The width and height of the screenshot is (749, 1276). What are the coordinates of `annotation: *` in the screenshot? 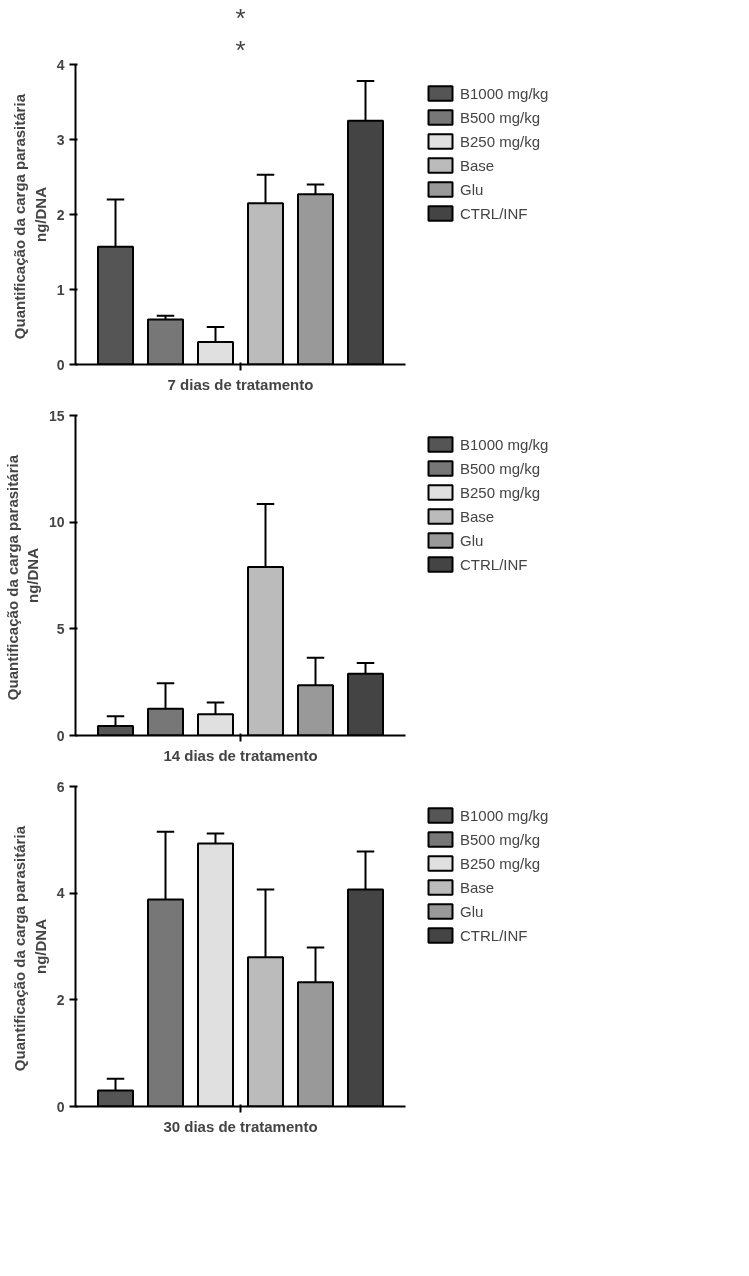 It's located at (240, 49).